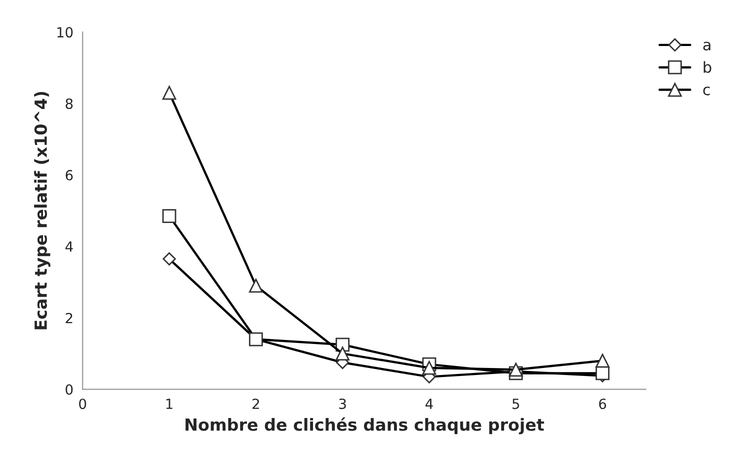 This screenshot has width=751, height=458. What do you see at coordinates (69, 175) in the screenshot?
I see `y-tick-label: 6` at bounding box center [69, 175].